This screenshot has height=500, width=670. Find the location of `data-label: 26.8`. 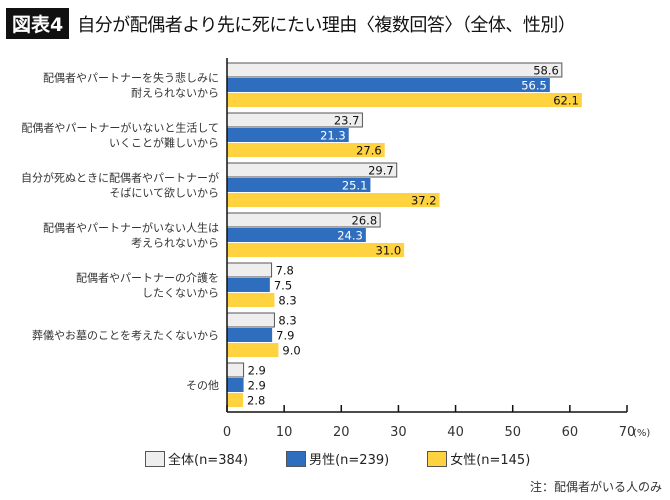

data-label: 26.8 is located at coordinates (365, 221).